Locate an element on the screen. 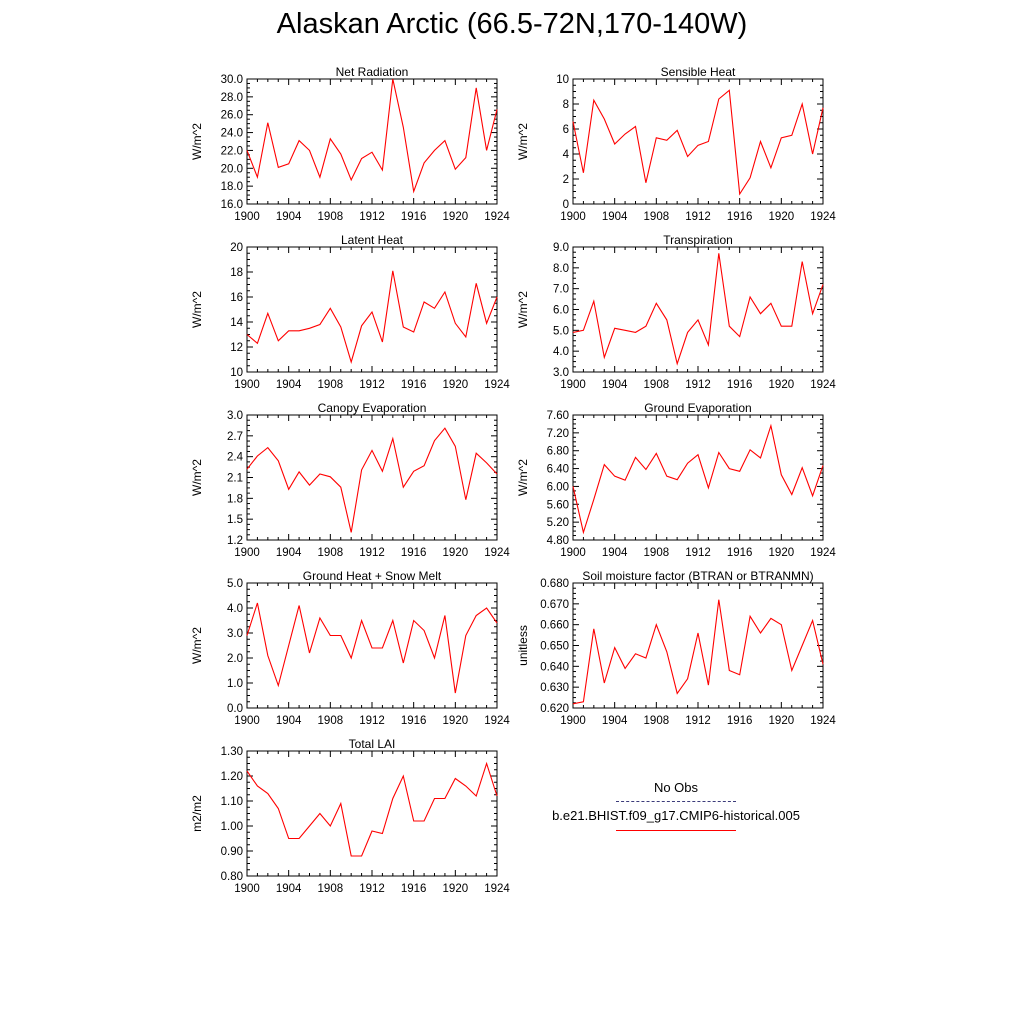 The width and height of the screenshot is (1024, 1024). y-tick-label: 30.0 is located at coordinates (232, 80).